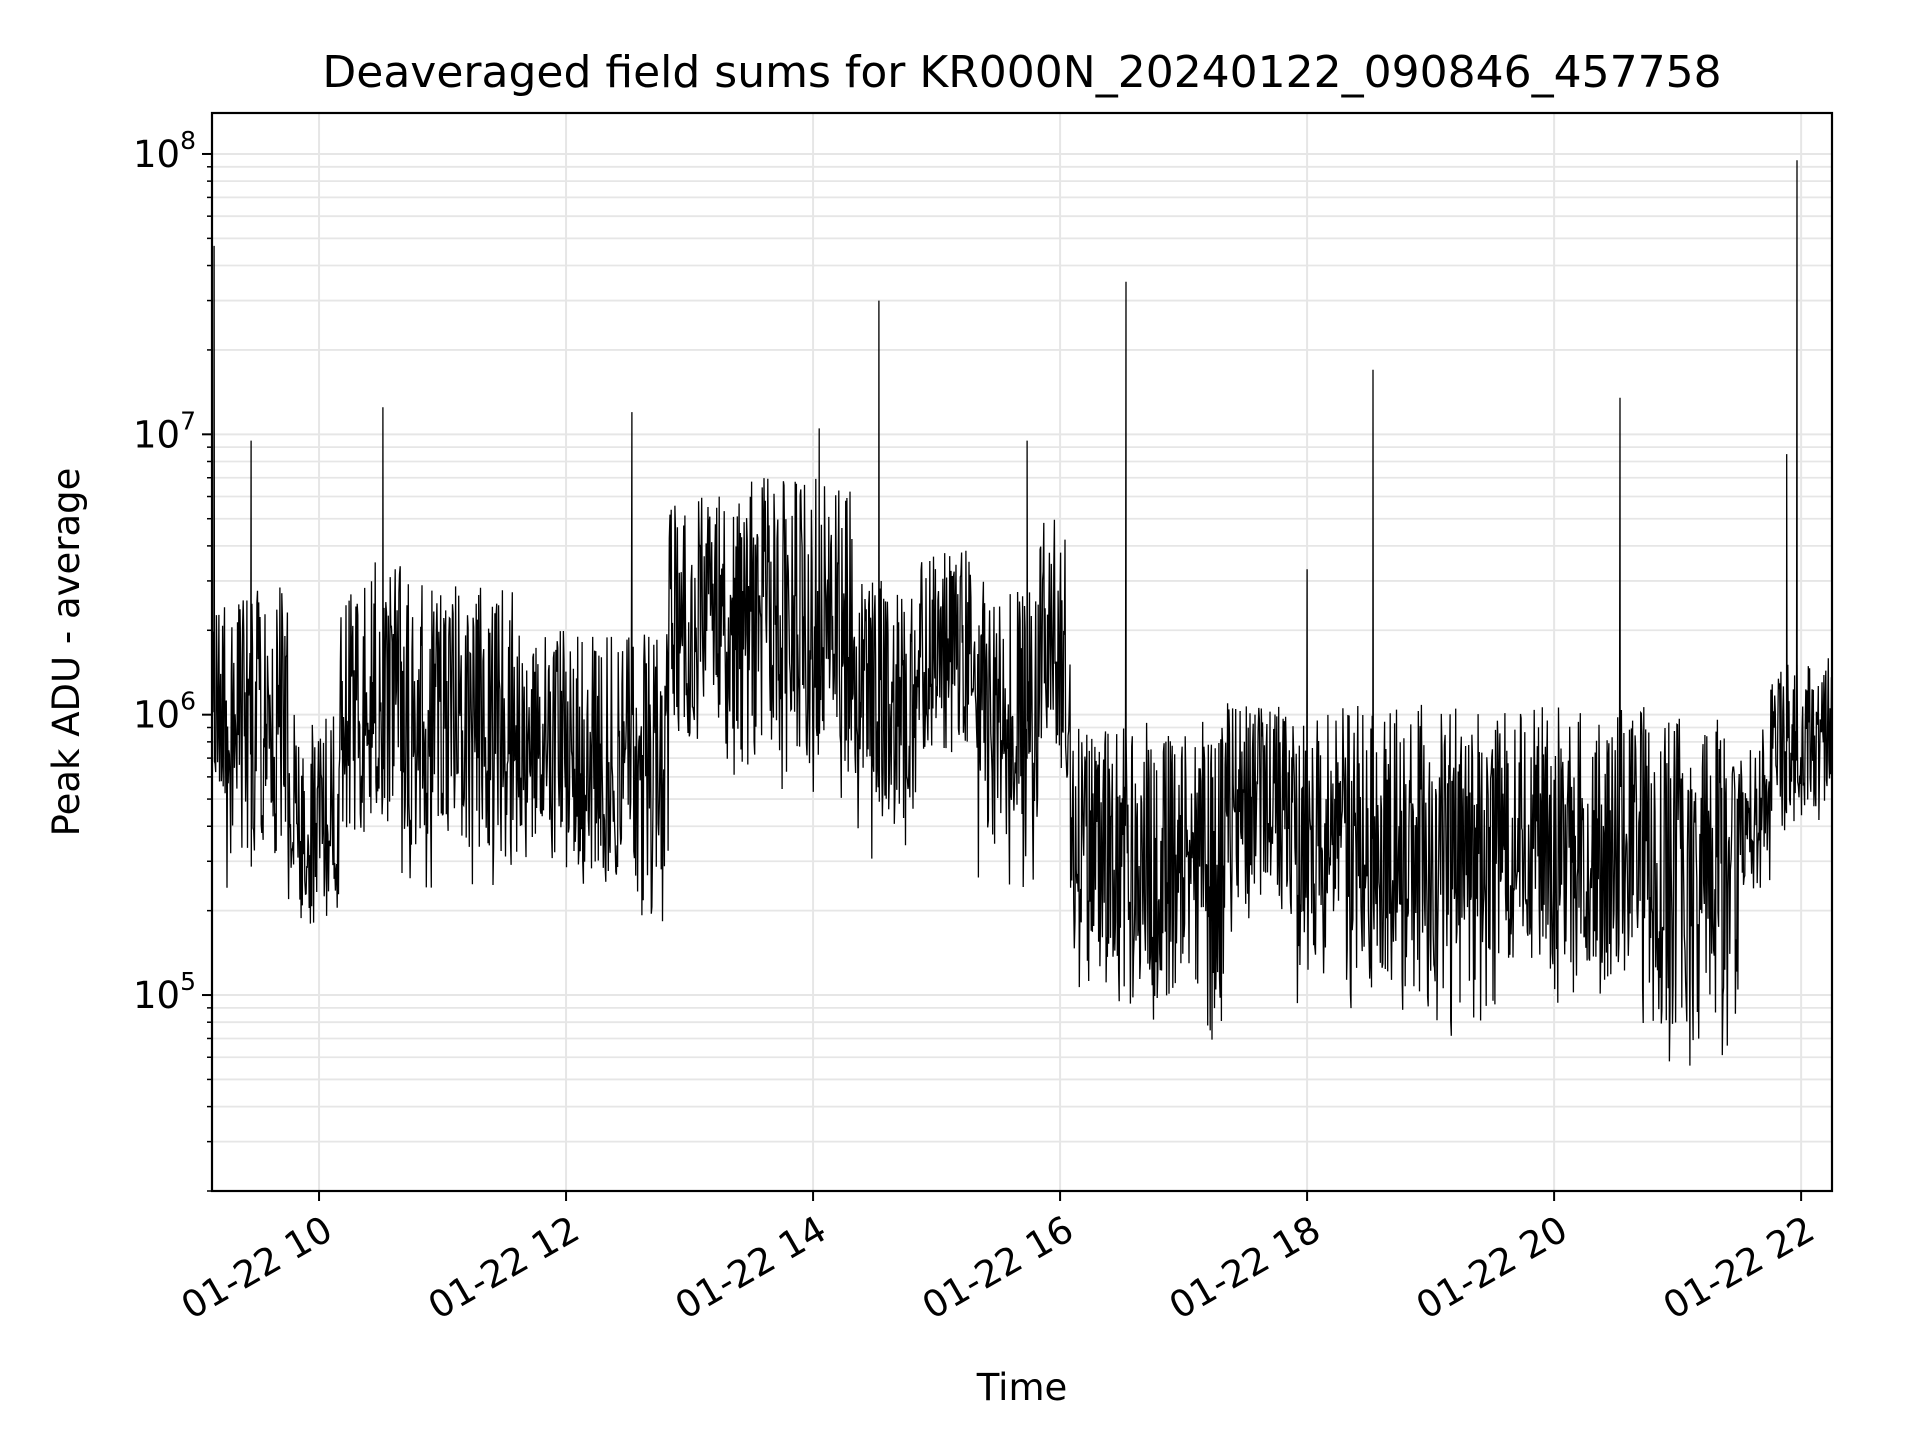 This screenshot has height=1440, width=1920. What do you see at coordinates (164, 431) in the screenshot?
I see `y-tick-label: 10⁷` at bounding box center [164, 431].